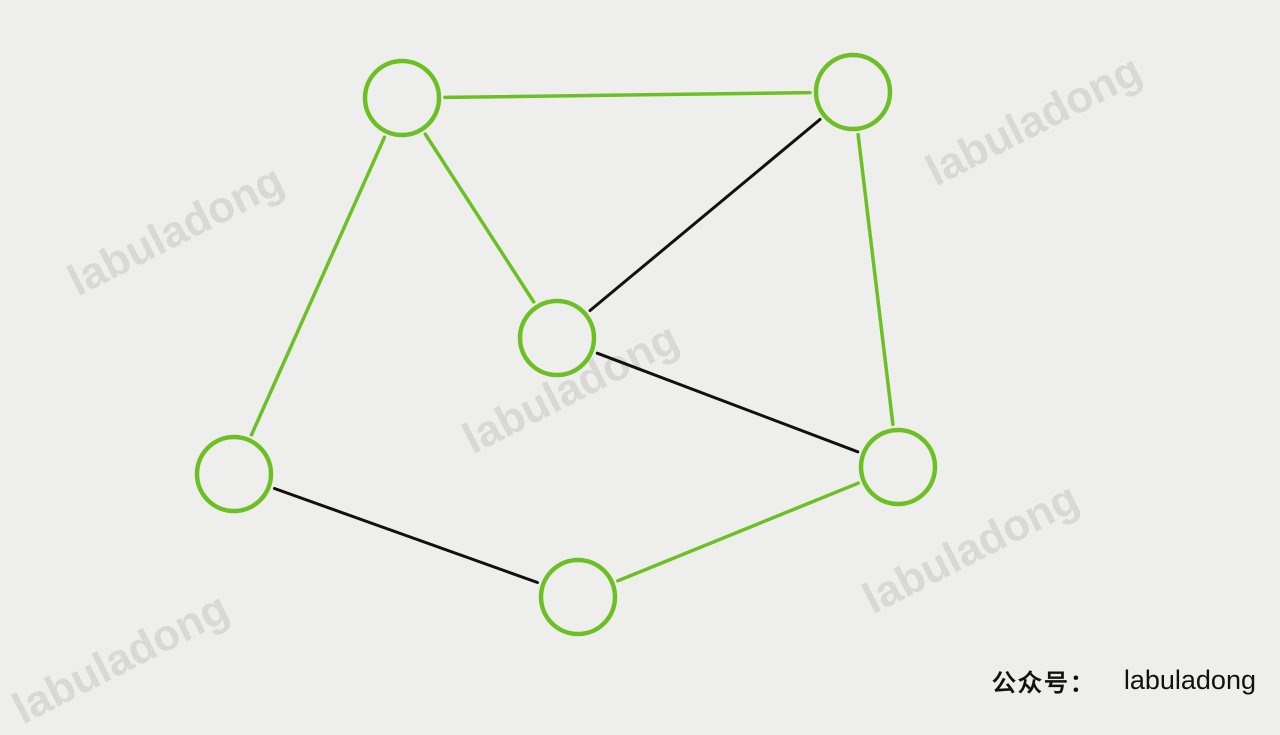 The image size is (1280, 735). I want to click on footer-account: labuladong, so click(1189, 680).